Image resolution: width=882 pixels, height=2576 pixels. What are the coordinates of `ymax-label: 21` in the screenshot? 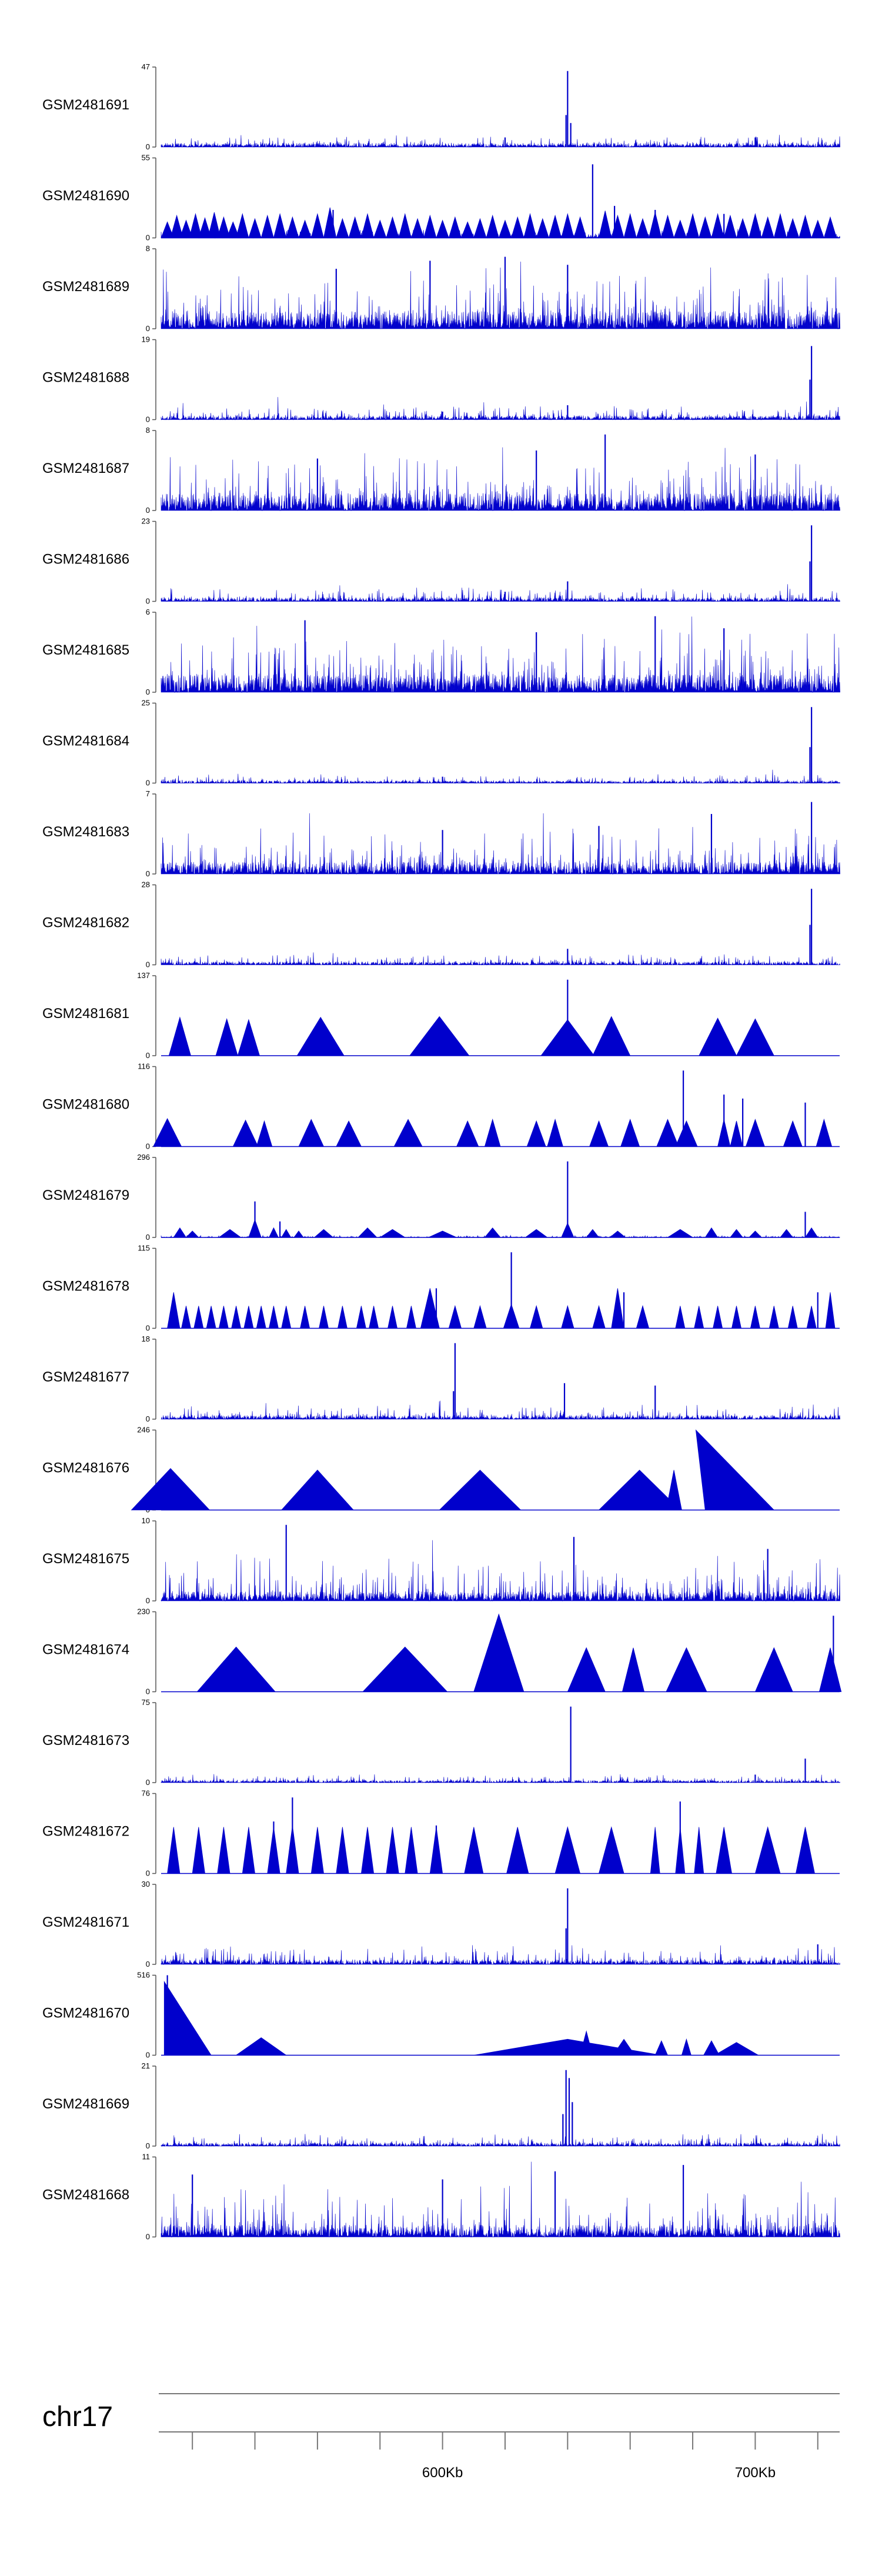 It's located at (146, 2065).